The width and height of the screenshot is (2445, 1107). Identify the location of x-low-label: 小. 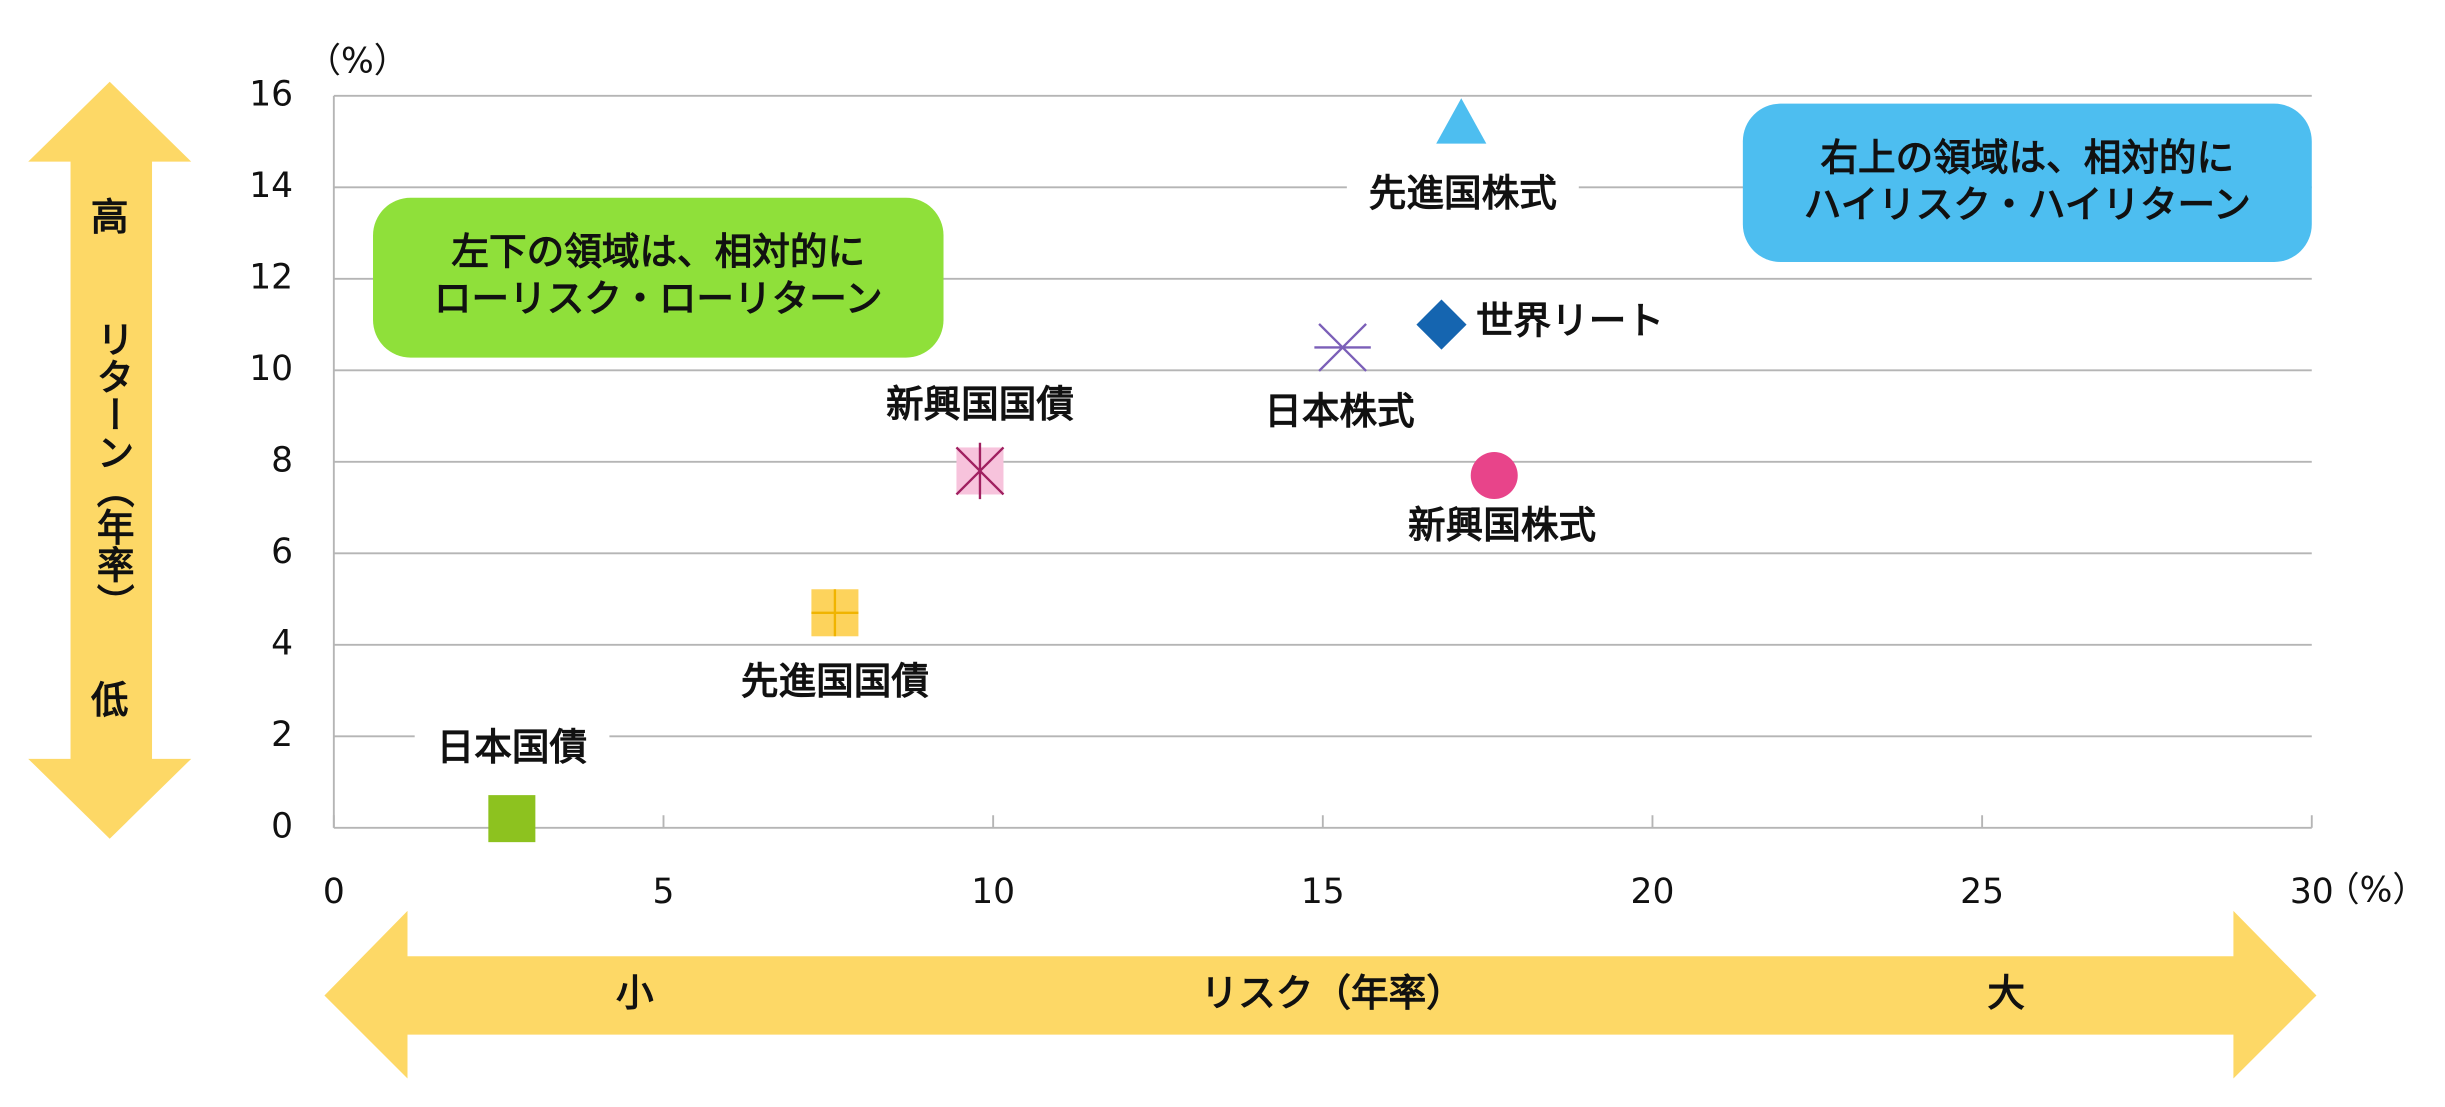
(635, 993).